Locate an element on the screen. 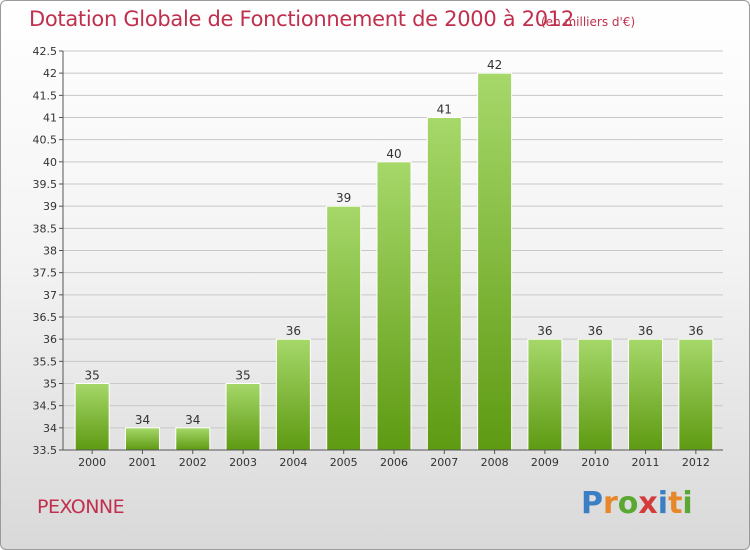 The width and height of the screenshot is (750, 550). y-tick-label: 34 is located at coordinates (50, 428).